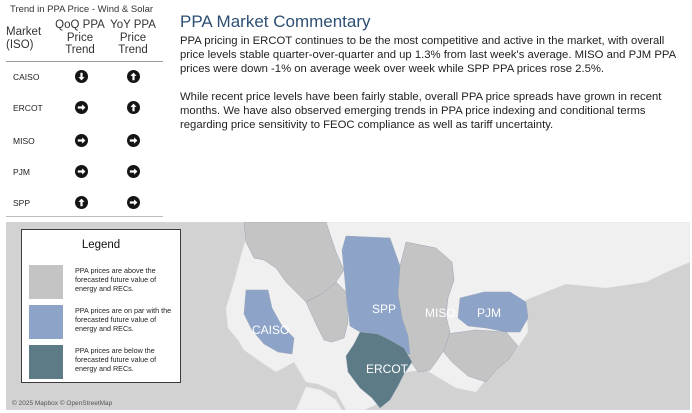 This screenshot has height=413, width=692. I want to click on market-name: MISO, so click(24, 141).